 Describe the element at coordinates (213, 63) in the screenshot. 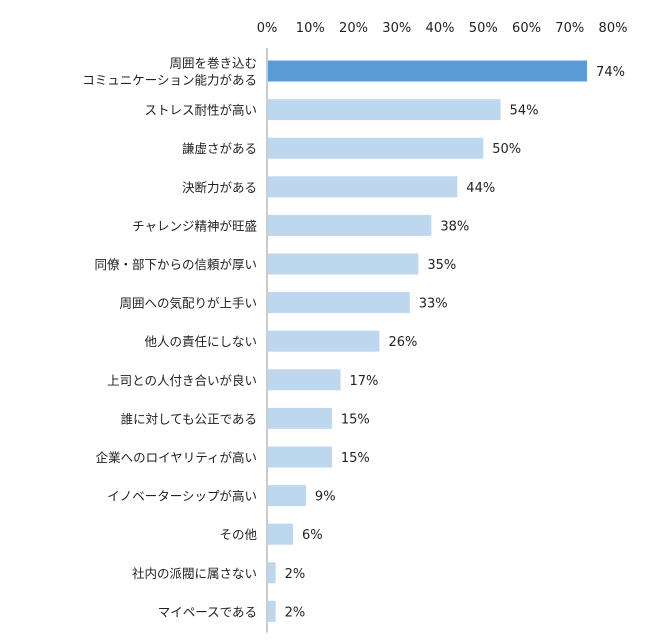

I see `category-label: 周囲を巻き込む` at that location.